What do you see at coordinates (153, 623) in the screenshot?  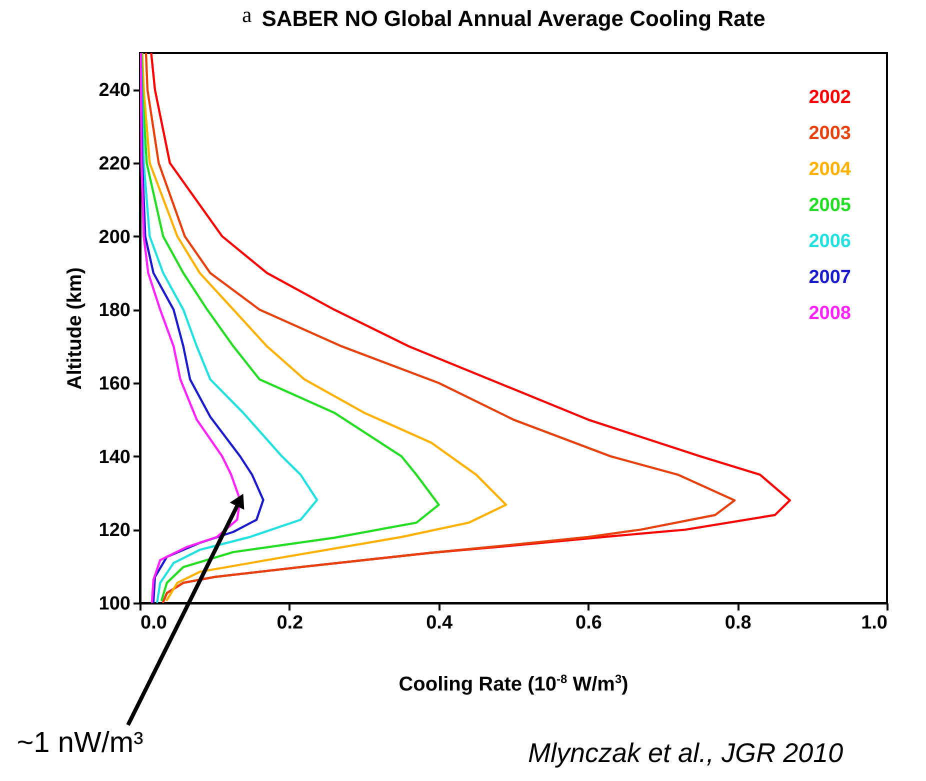 I see `x-tick-label: 0.0` at bounding box center [153, 623].